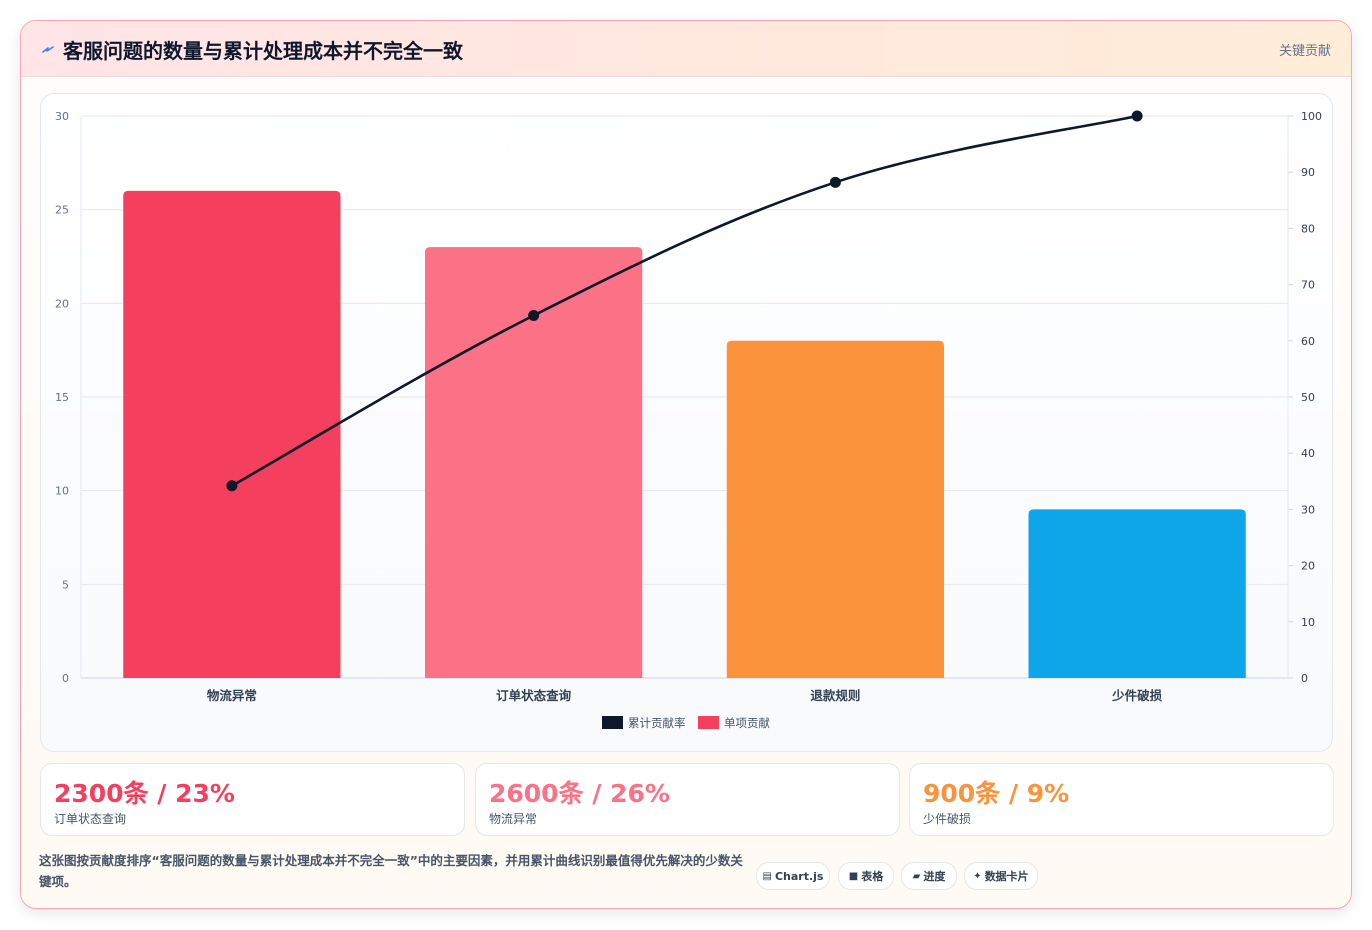 This screenshot has width=1372, height=930. I want to click on card-header: 客服问题的数量与累计处理成本并不完全一致 关键贡献, so click(686, 49).